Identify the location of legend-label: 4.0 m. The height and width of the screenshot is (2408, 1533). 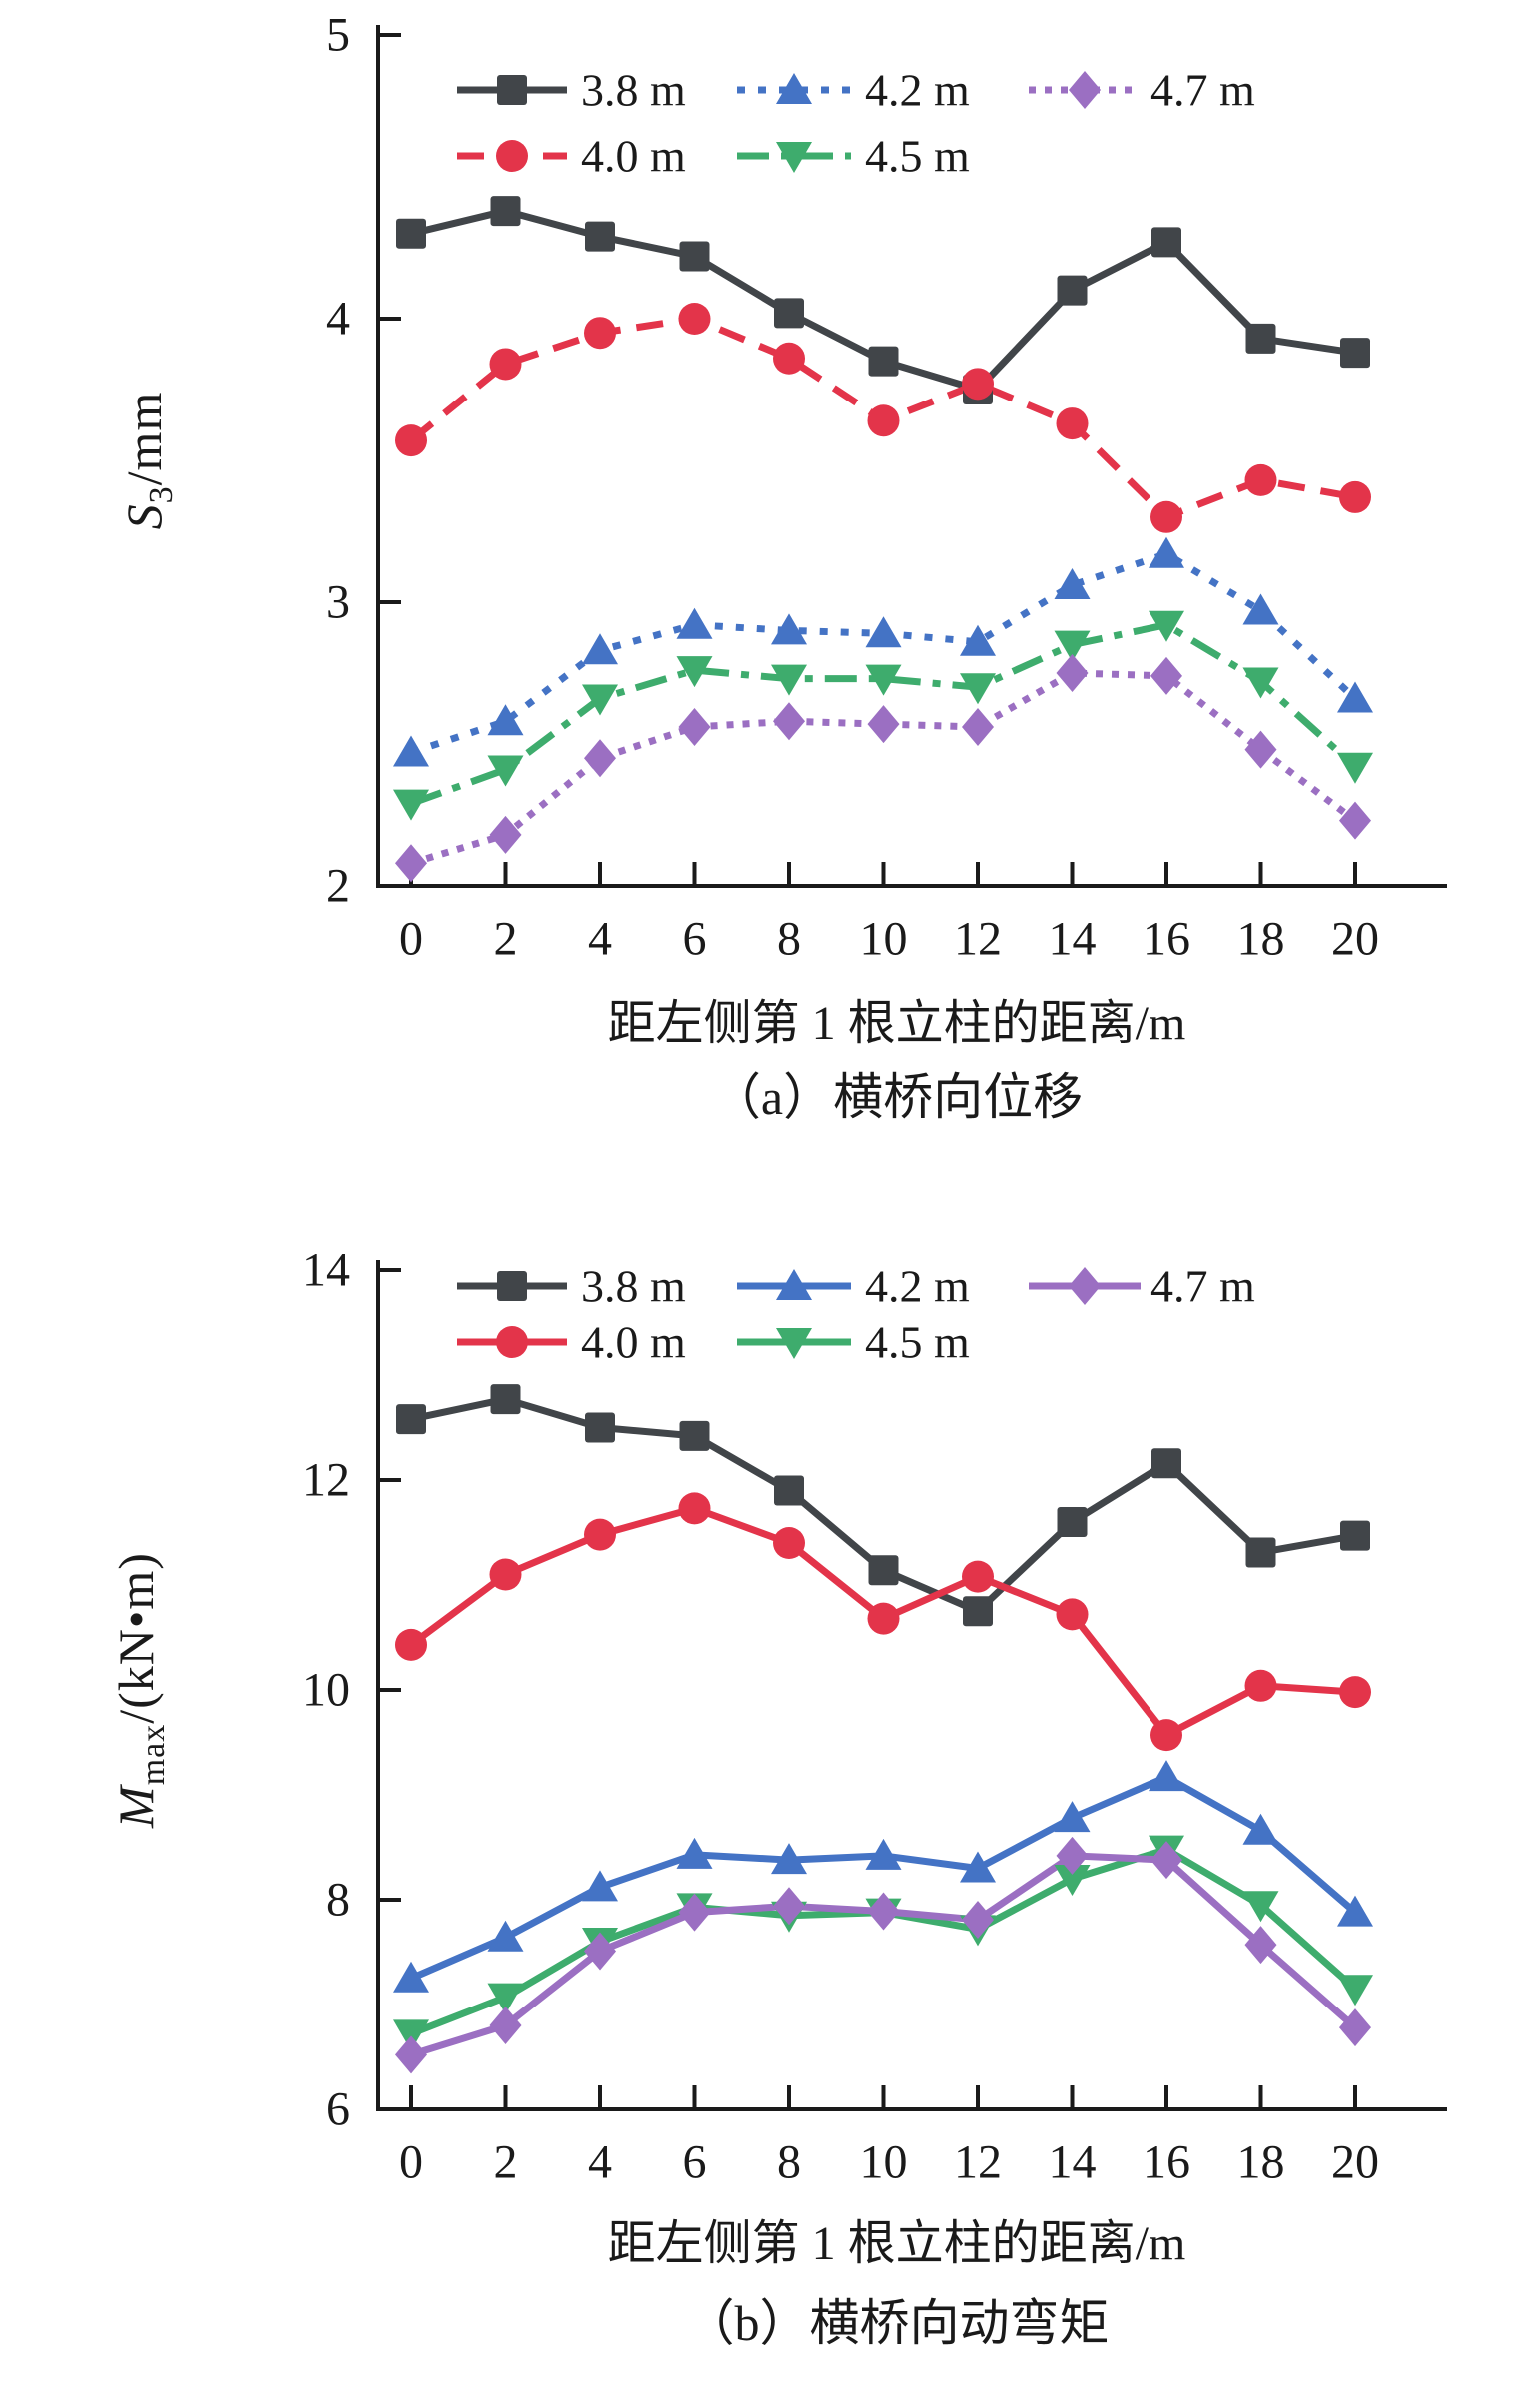
(633, 156).